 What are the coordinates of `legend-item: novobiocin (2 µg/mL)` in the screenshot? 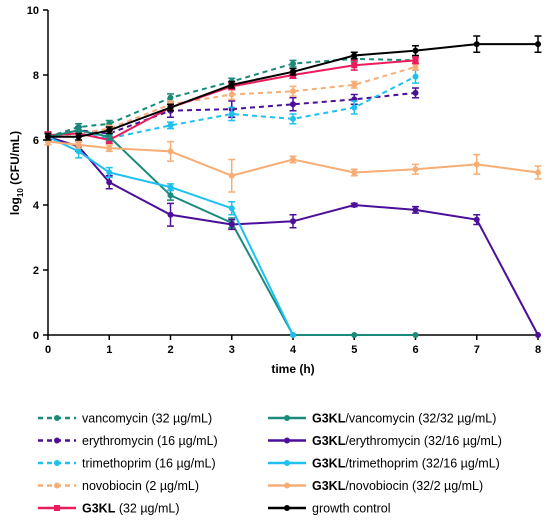 It's located at (118, 486).